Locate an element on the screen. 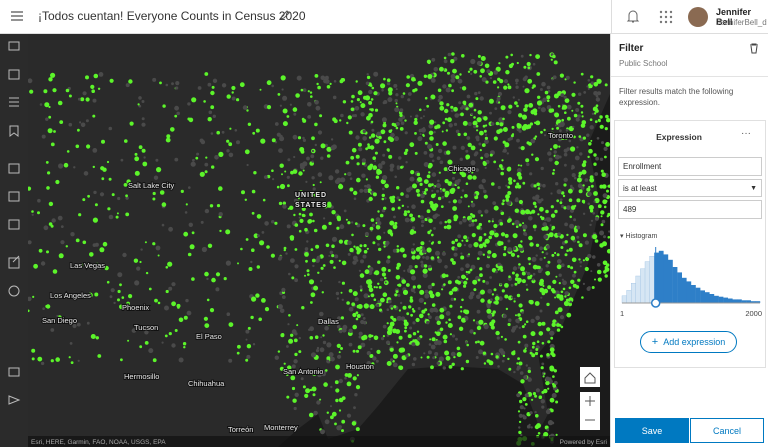 Image resolution: width=768 pixels, height=447 pixels. save-button: Save is located at coordinates (652, 430).